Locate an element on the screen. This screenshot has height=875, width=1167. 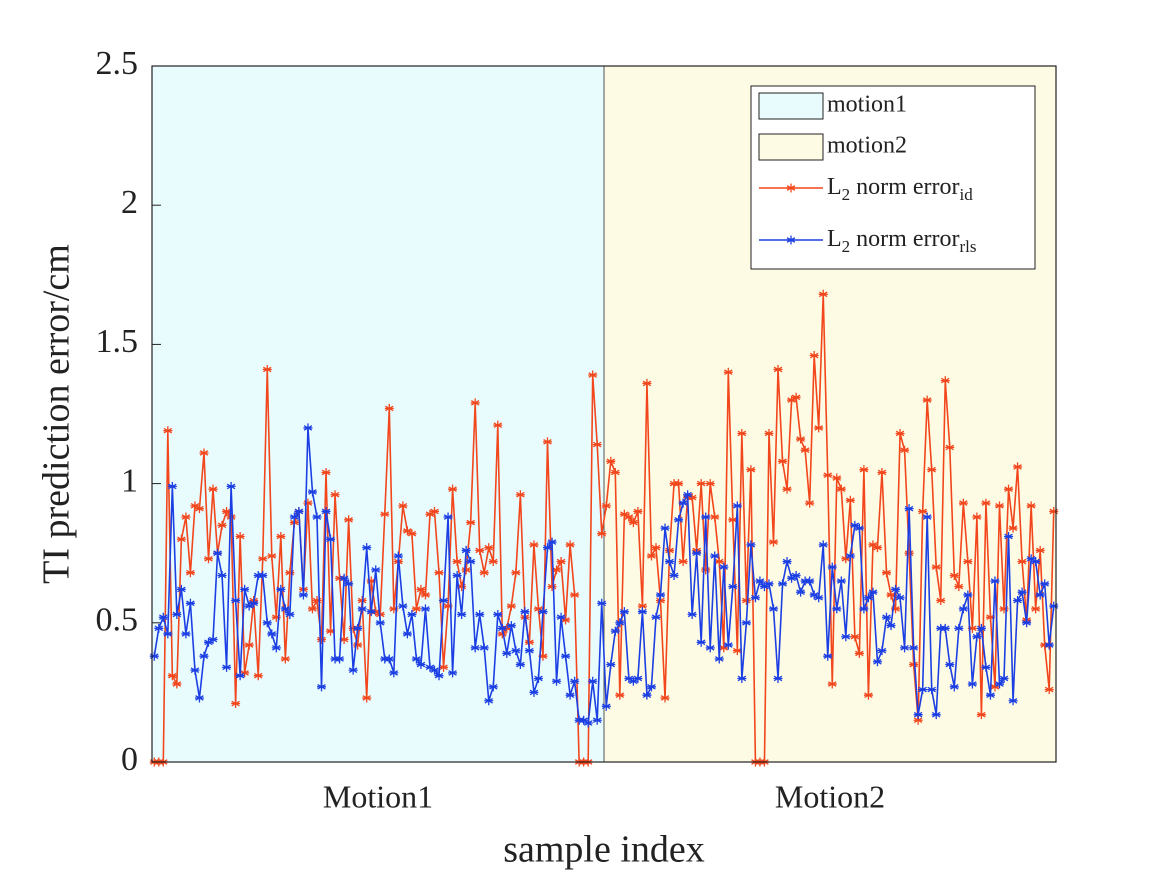
legend-text: norm error is located at coordinates (904, 187).